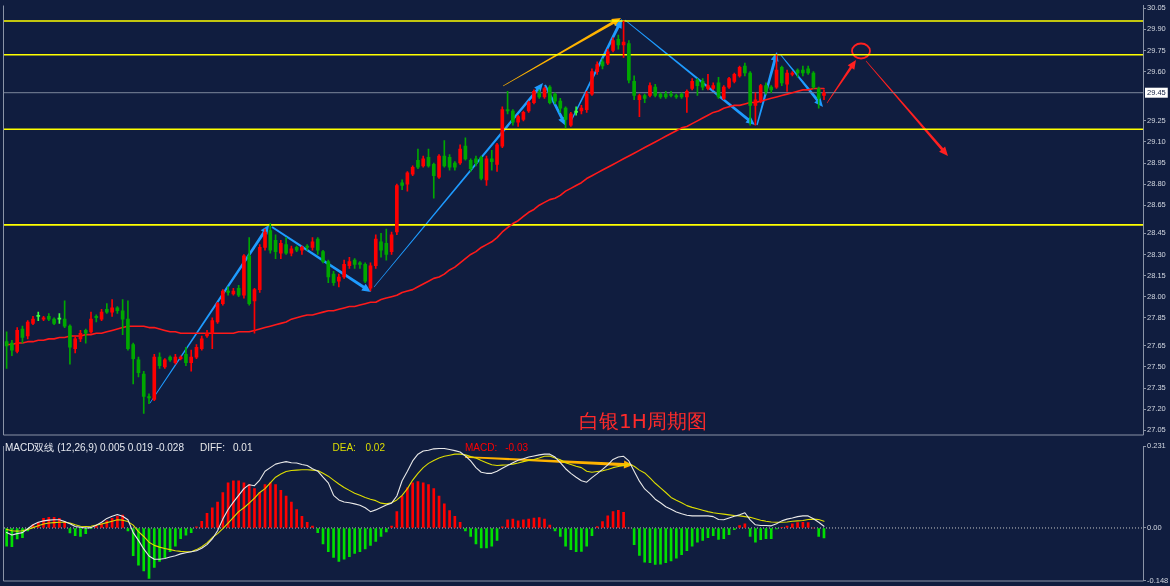 The height and width of the screenshot is (586, 1170). What do you see at coordinates (95, 447) in the screenshot?
I see `chart-title: MACD双线 (12,26,9) 0.005 0.019 -0.028` at bounding box center [95, 447].